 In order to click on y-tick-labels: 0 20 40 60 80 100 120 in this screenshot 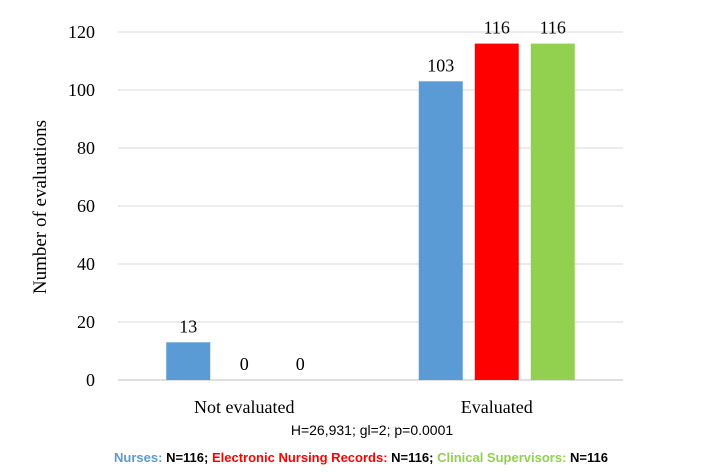, I will do `click(81, 206)`.